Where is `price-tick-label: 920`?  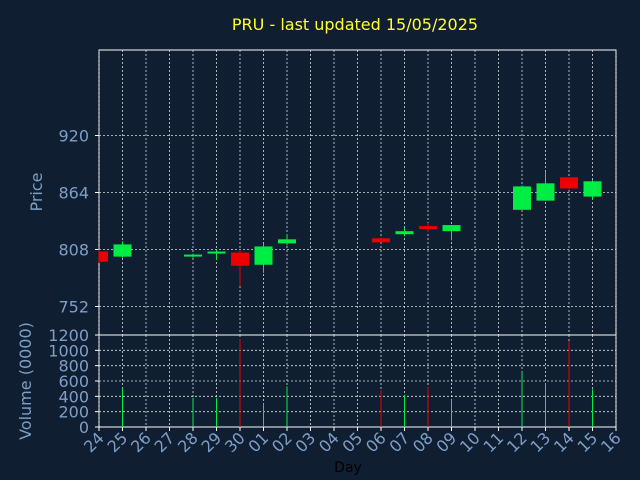
price-tick-label: 920 is located at coordinates (73, 136).